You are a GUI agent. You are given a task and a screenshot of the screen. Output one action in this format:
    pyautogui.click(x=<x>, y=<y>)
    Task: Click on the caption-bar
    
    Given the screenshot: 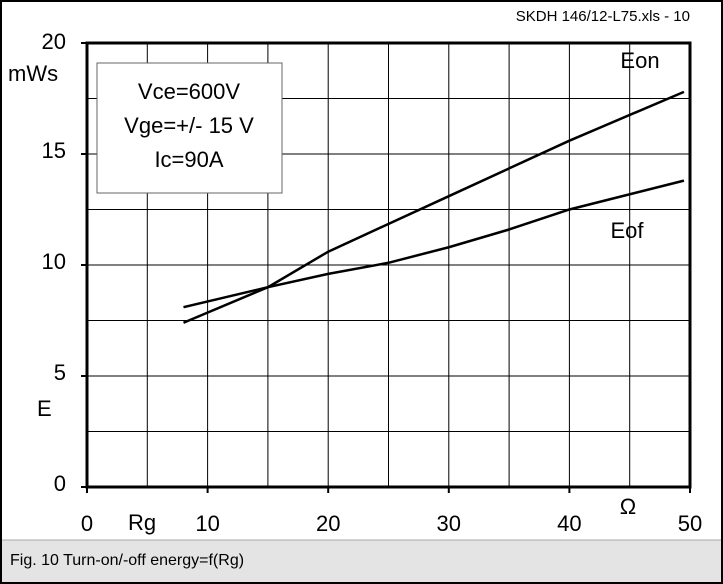 What is the action you would take?
    pyautogui.click(x=361, y=561)
    